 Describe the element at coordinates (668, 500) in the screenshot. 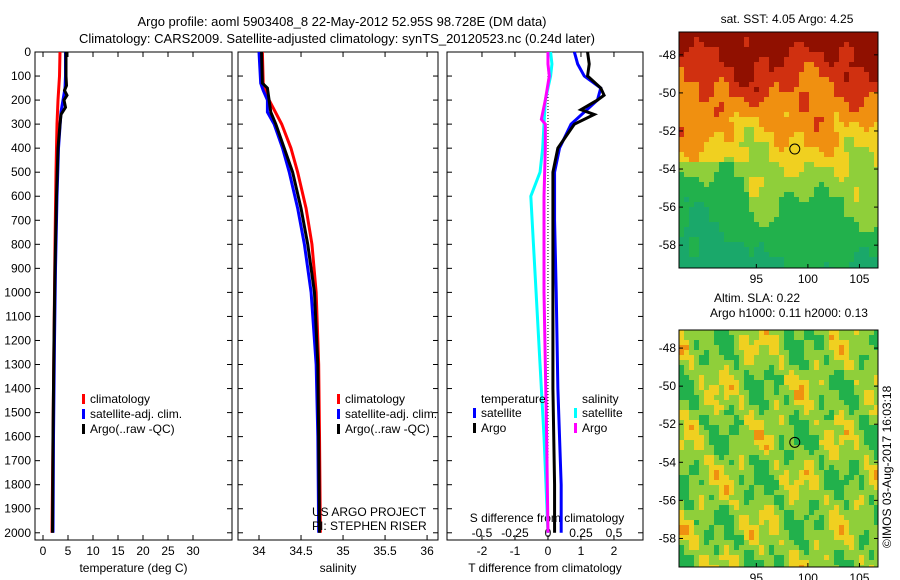

I see `lat-tick-label: -56` at that location.